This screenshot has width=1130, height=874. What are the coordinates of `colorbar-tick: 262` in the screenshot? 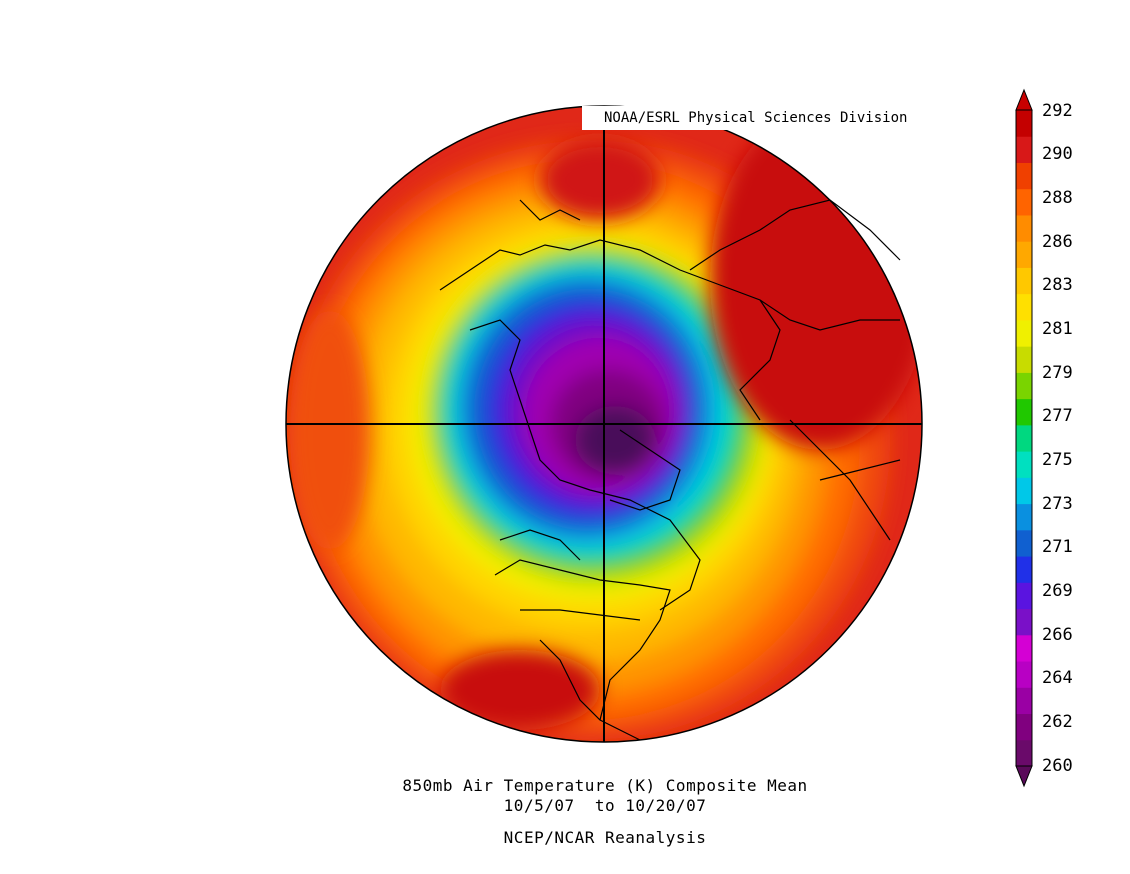 It's located at (1057, 722).